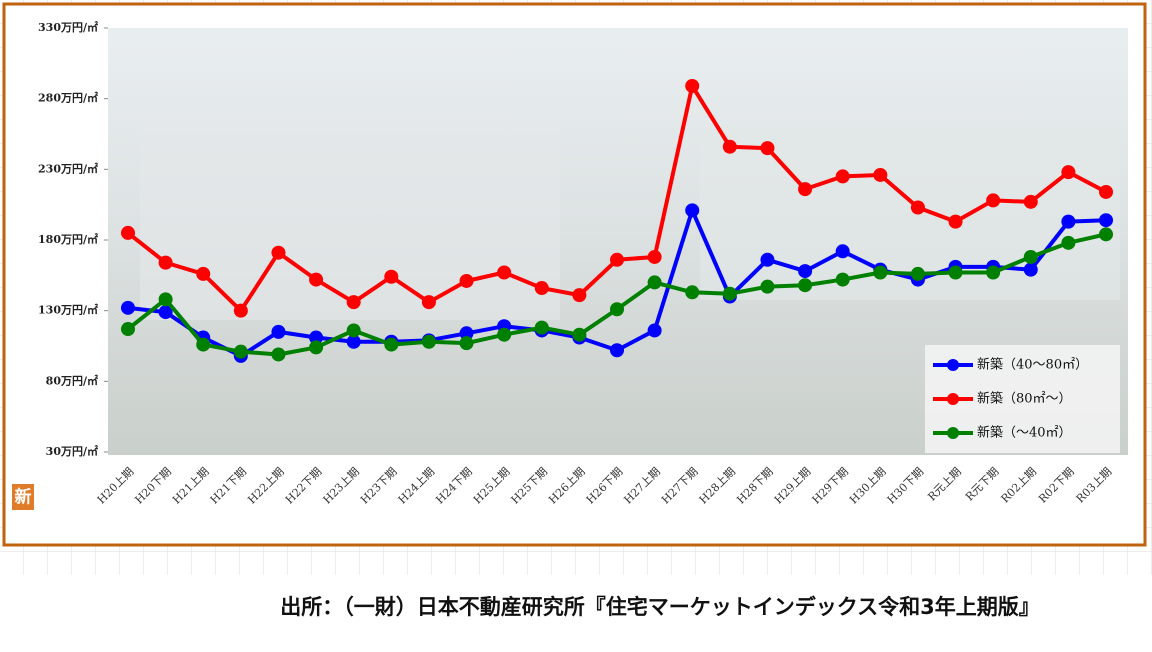  What do you see at coordinates (72, 451) in the screenshot?
I see `y-tick-label: 30万円/㎡` at bounding box center [72, 451].